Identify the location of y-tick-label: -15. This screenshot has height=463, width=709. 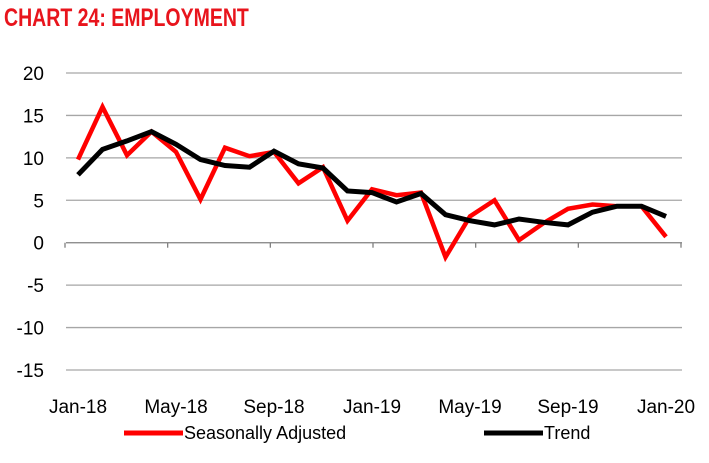
(30, 371).